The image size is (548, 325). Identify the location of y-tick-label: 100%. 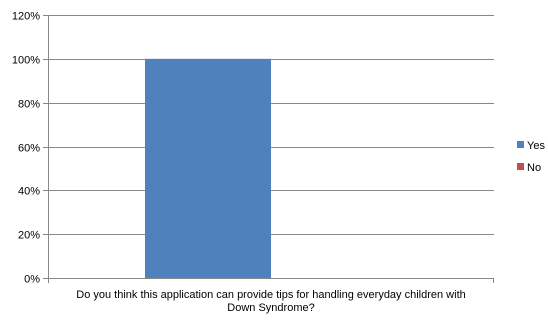
(26, 61).